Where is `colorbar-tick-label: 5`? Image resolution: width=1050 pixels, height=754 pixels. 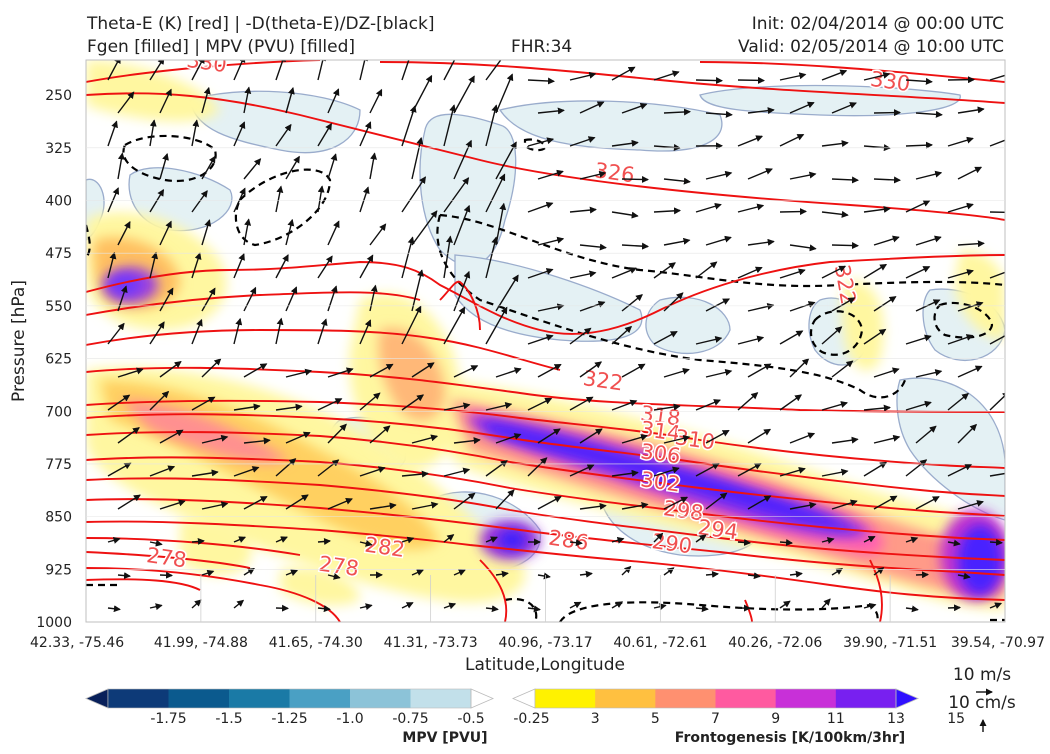
colorbar-tick-label: 5 is located at coordinates (655, 719).